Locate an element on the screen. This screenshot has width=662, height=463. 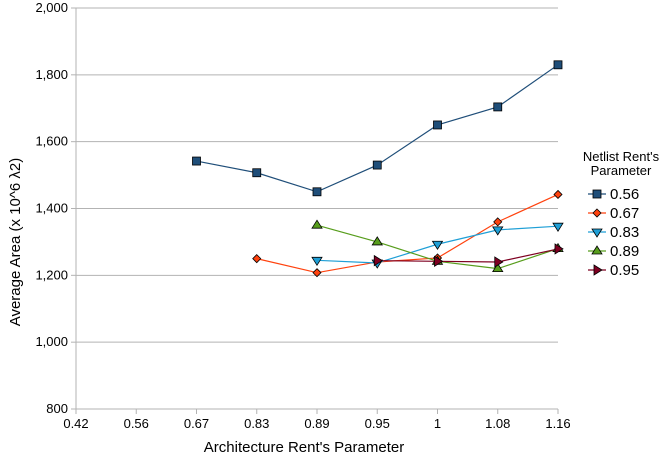
series-0.67 is located at coordinates (407, 233).